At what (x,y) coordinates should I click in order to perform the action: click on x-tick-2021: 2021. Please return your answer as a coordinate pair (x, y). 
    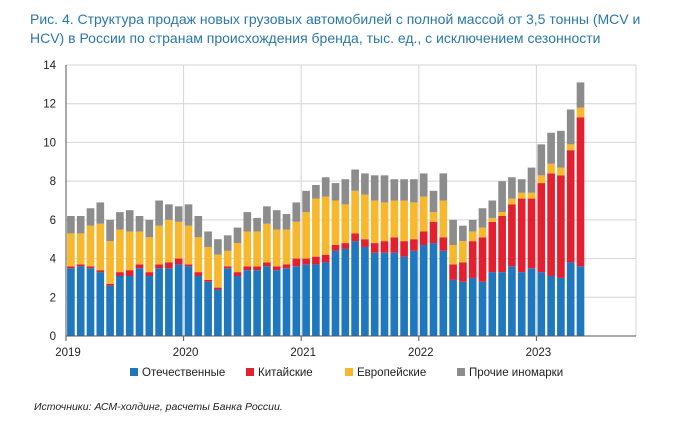
    Looking at the image, I should click on (303, 353).